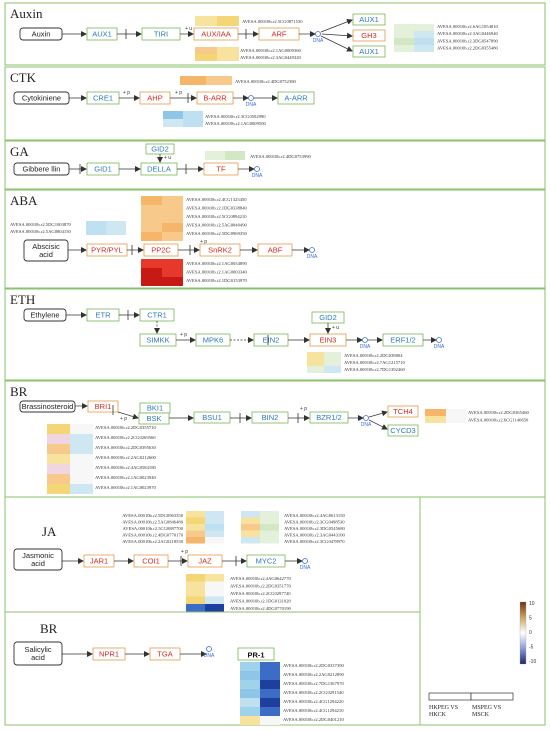 The image size is (550, 731). What do you see at coordinates (313, 665) in the screenshot?
I see `sa-gene: AVESA.00010b.r2.2DG0337390` at bounding box center [313, 665].